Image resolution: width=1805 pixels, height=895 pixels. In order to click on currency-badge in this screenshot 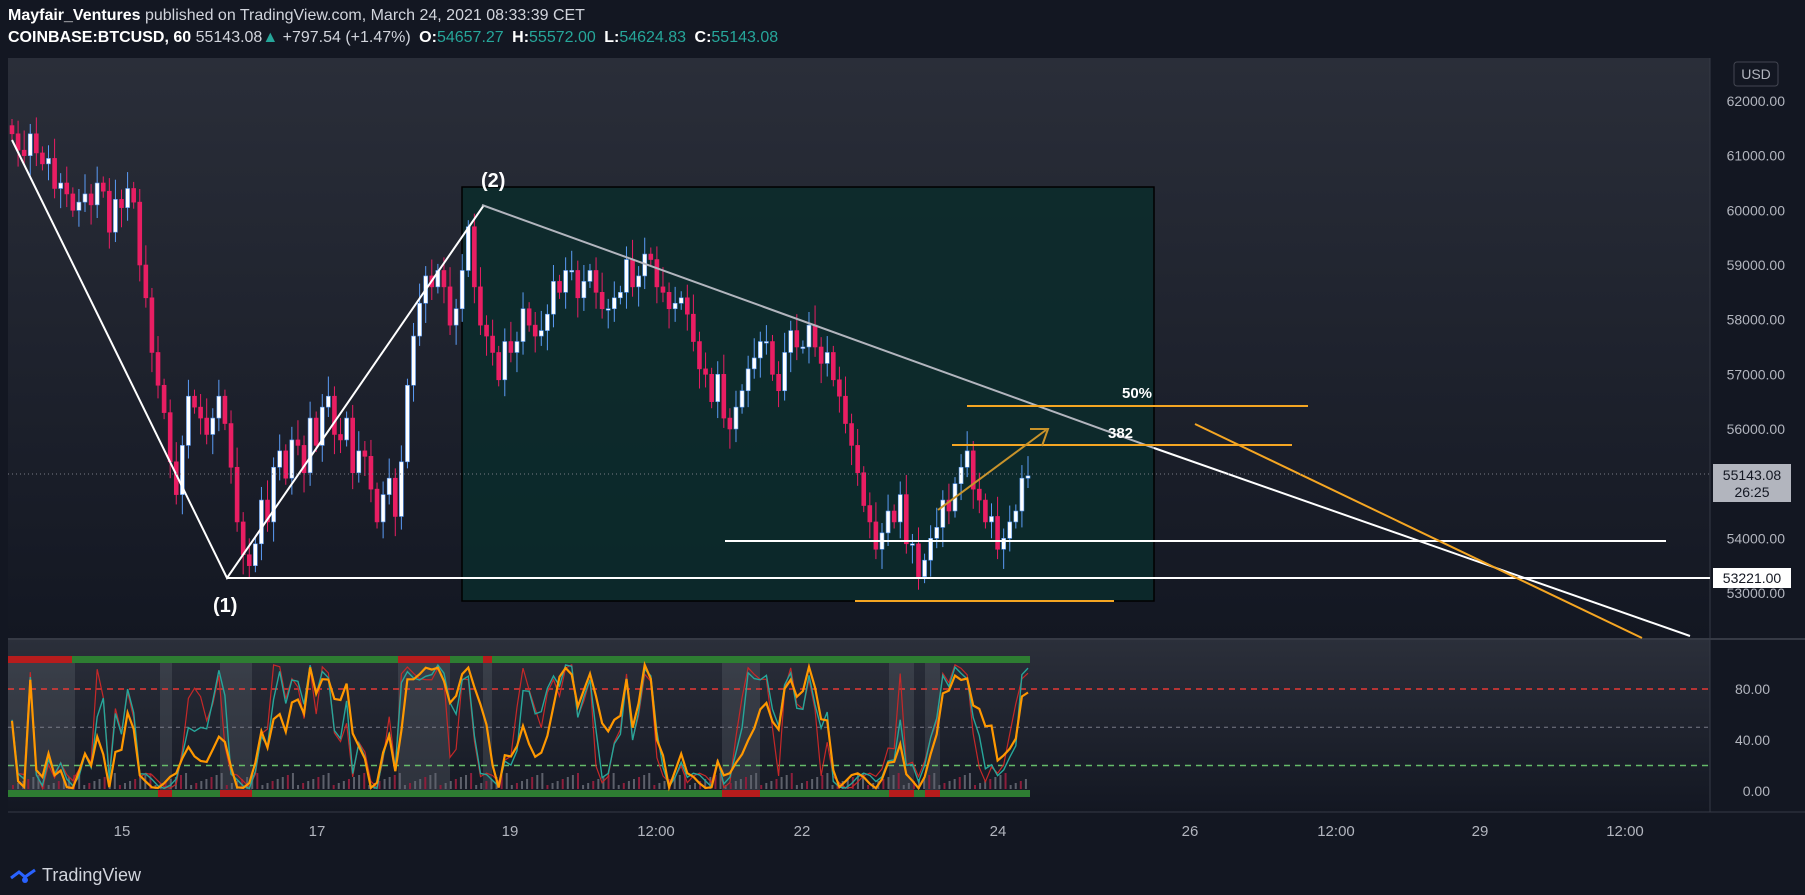, I will do `click(1756, 74)`.